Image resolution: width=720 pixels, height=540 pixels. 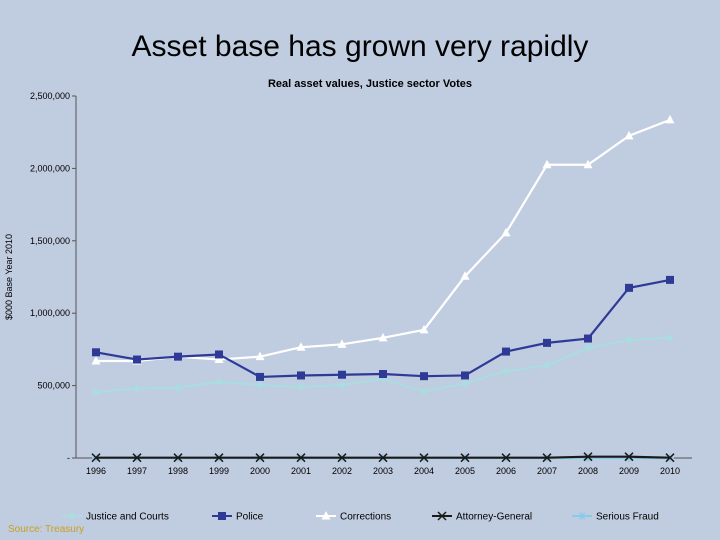 What do you see at coordinates (424, 471) in the screenshot?
I see `x-tick-label: 2004` at bounding box center [424, 471].